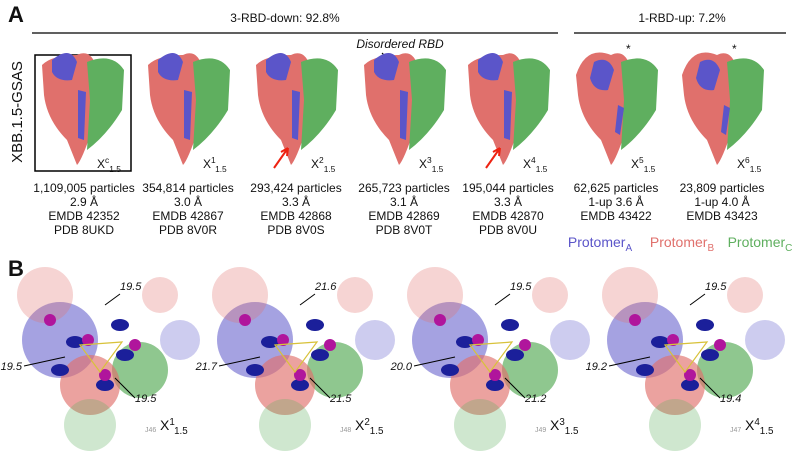  I want to click on panel-label: B, so click(16, 268).